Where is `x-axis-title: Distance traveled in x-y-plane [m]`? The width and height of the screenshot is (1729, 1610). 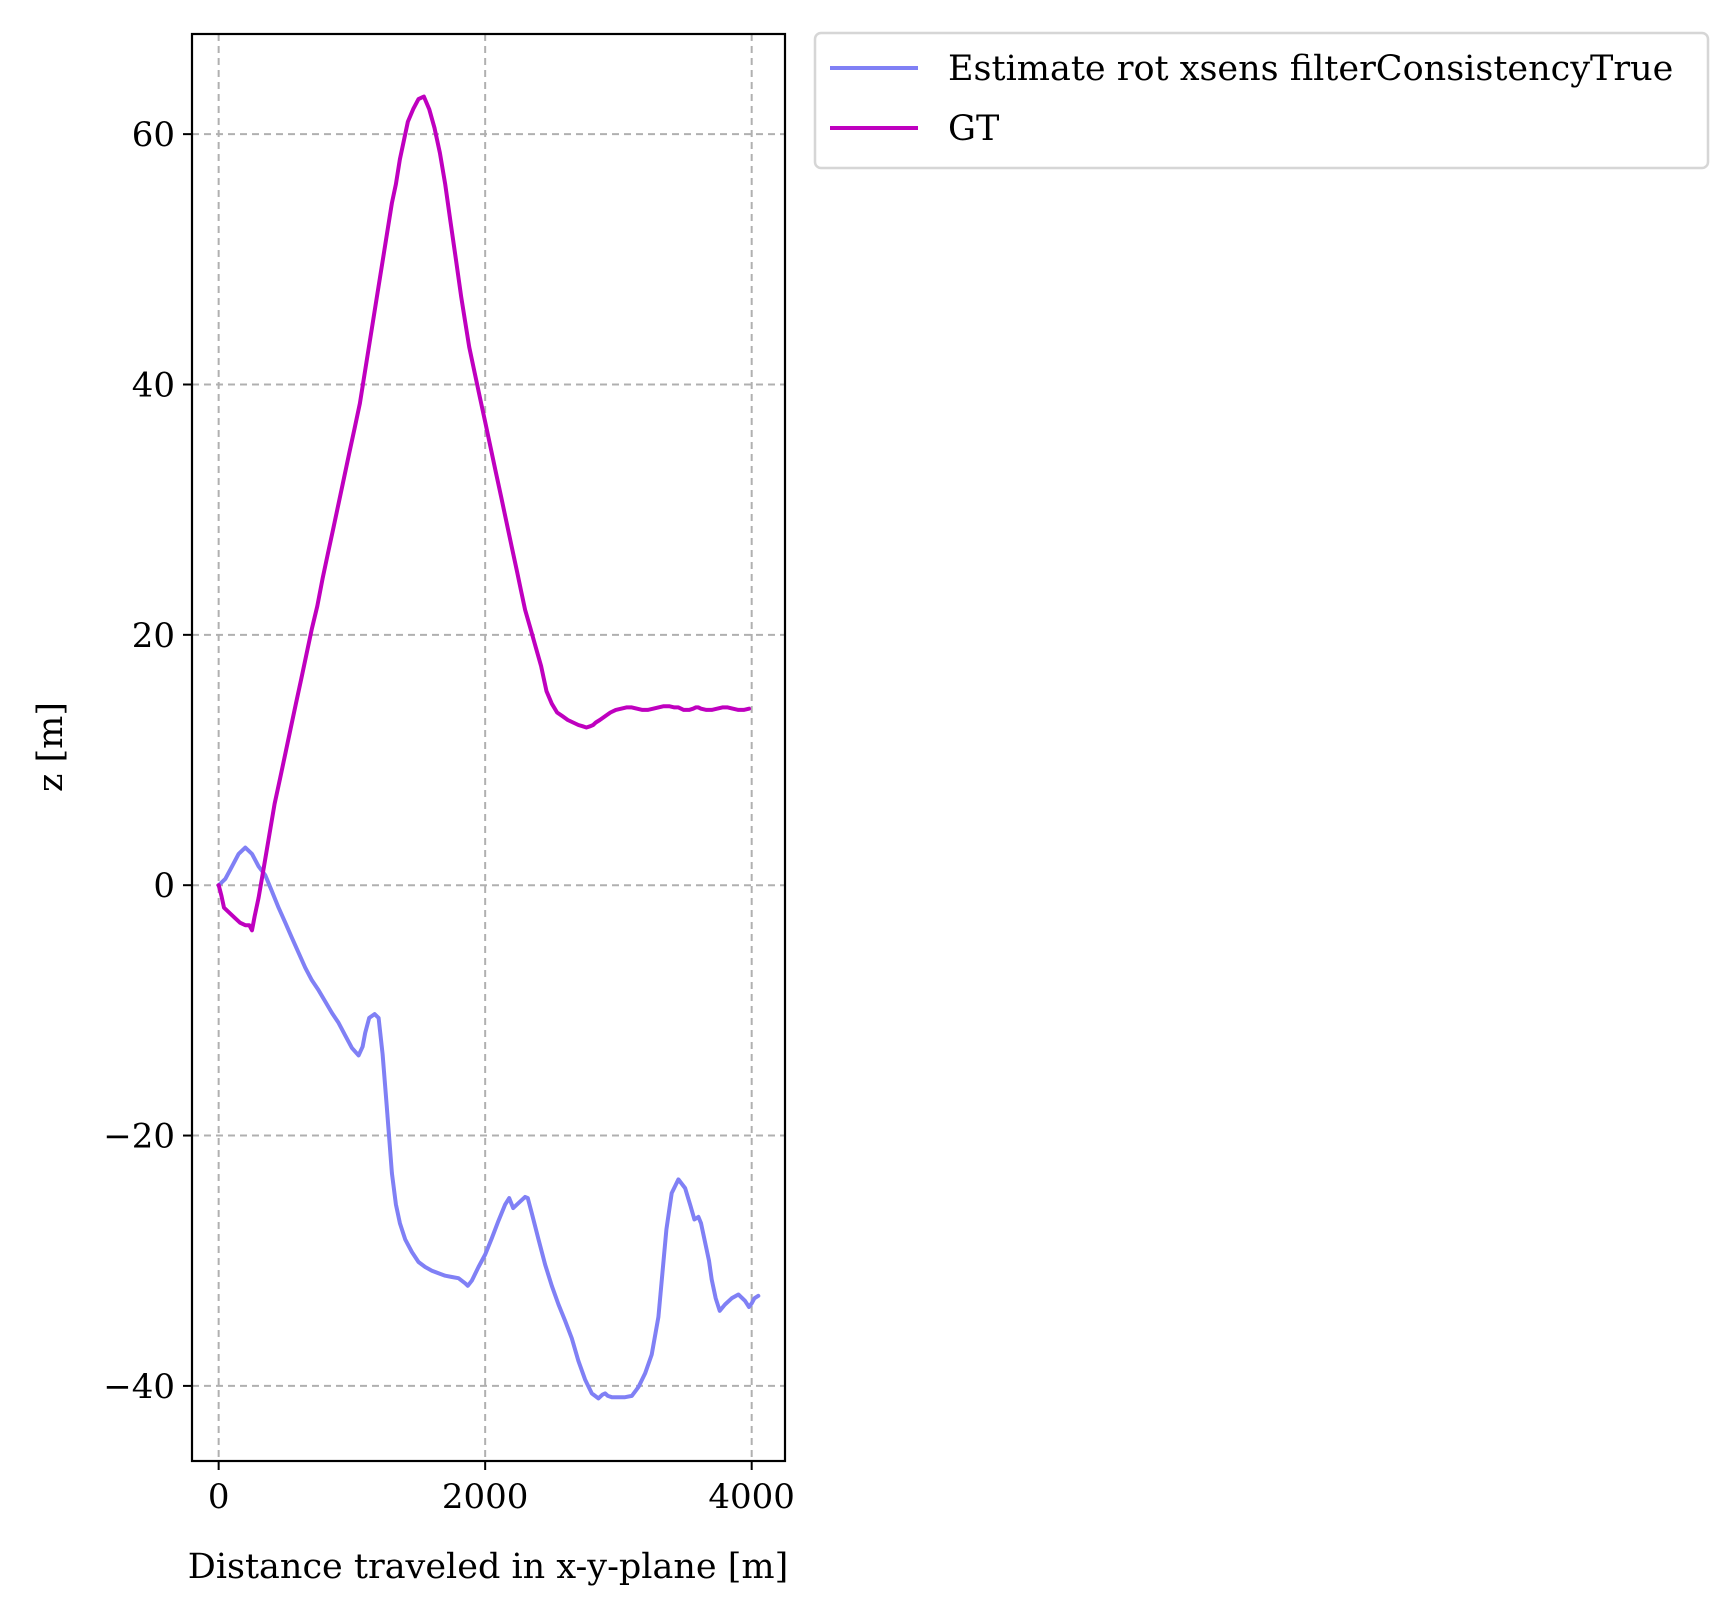
x-axis-title: Distance traveled in x-y-plane [m] is located at coordinates (488, 1567).